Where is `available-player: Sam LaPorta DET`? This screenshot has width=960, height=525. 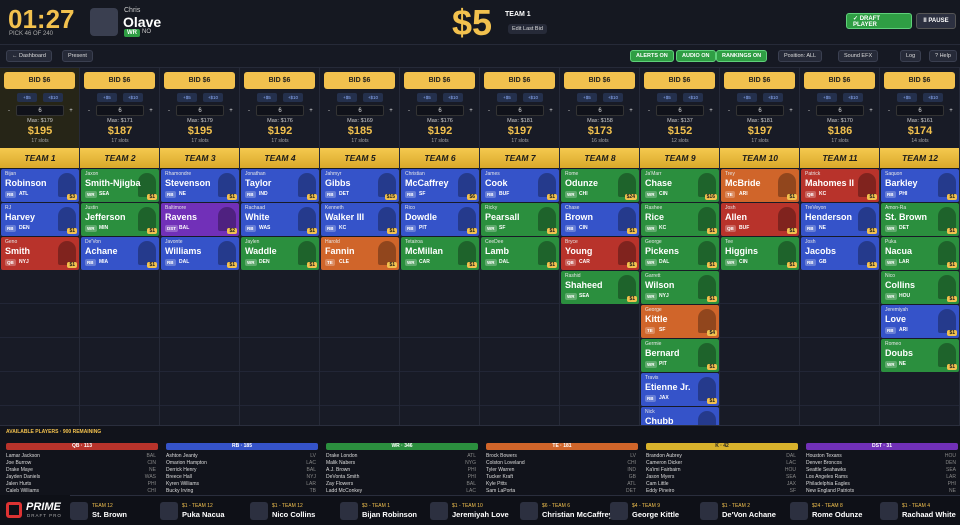
available-player: Sam LaPorta DET is located at coordinates (561, 491).